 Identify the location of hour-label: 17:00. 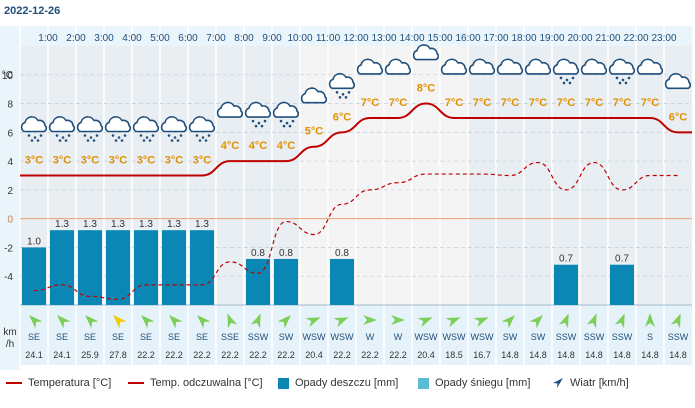
(495, 38).